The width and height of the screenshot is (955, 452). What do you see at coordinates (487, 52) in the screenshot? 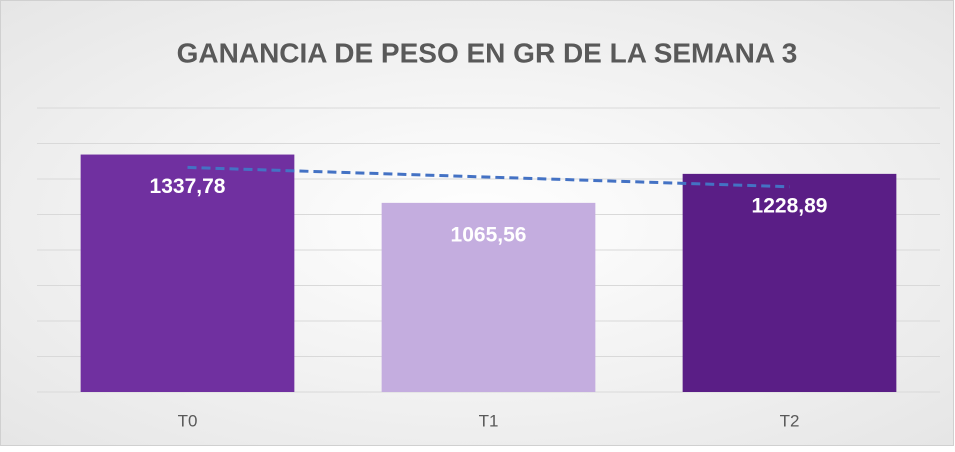
I see `chart-title: GANANCIA DE PESO EN GR DE LA SEMANA 3` at bounding box center [487, 52].